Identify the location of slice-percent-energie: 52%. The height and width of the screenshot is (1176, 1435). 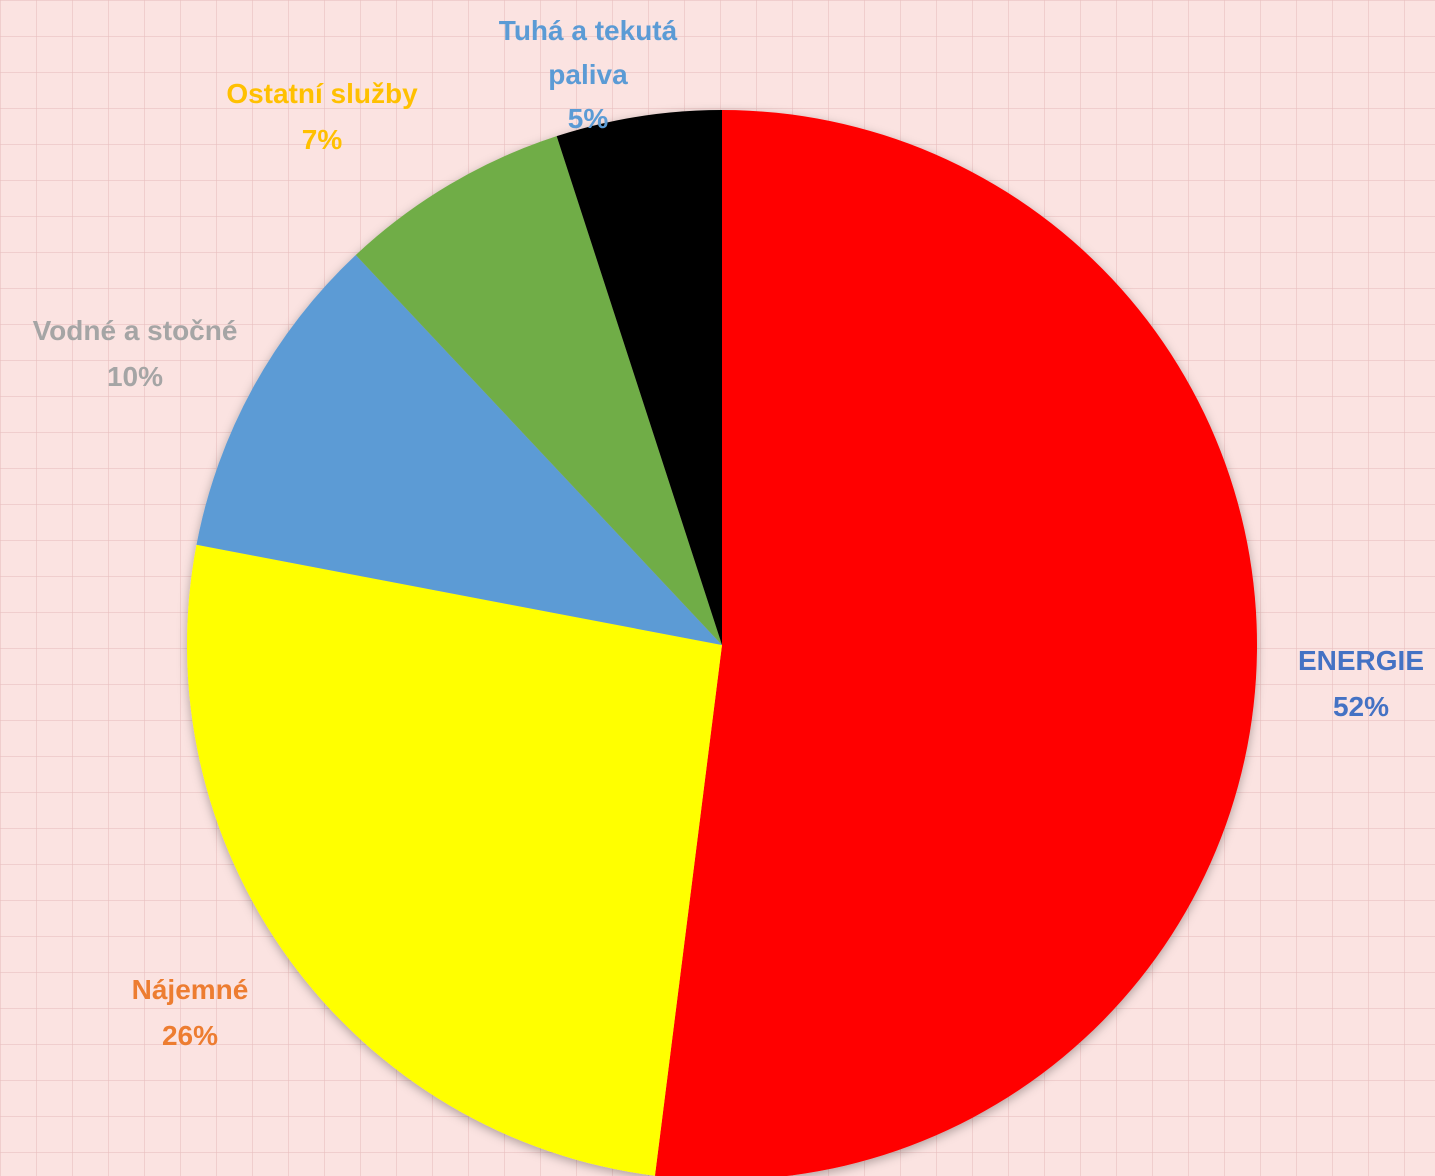
(1361, 706).